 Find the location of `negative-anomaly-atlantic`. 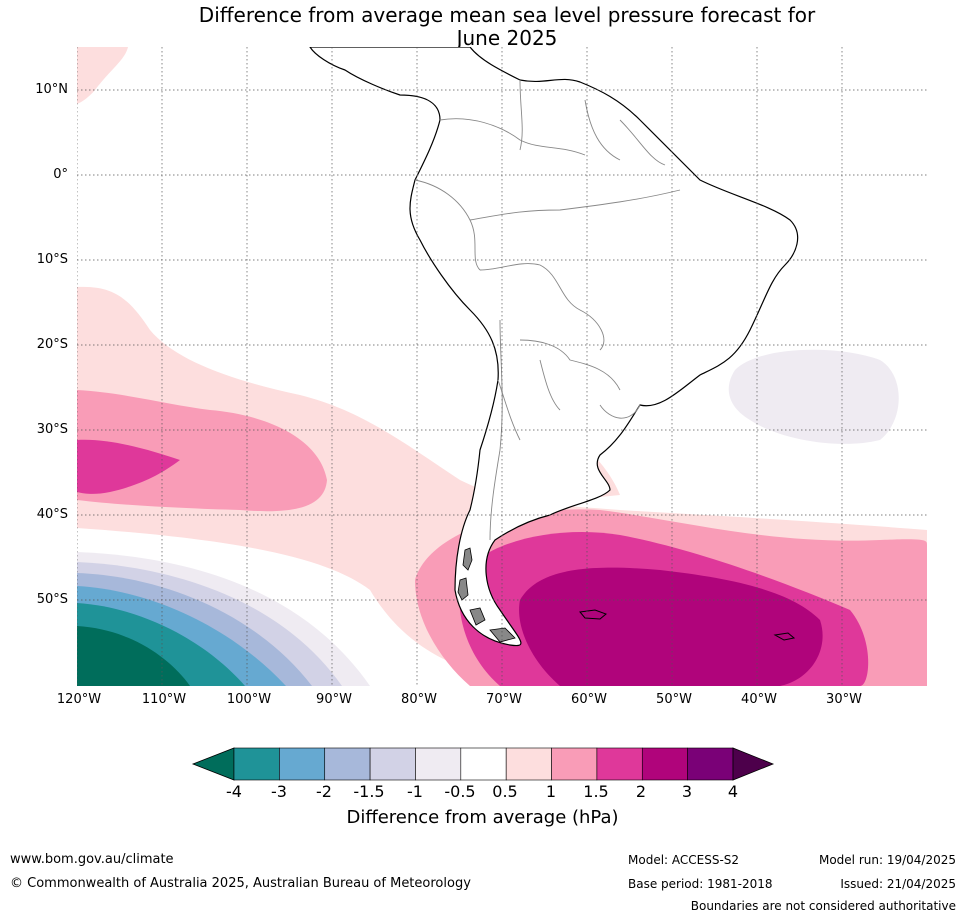

negative-anomaly-atlantic is located at coordinates (813, 396).